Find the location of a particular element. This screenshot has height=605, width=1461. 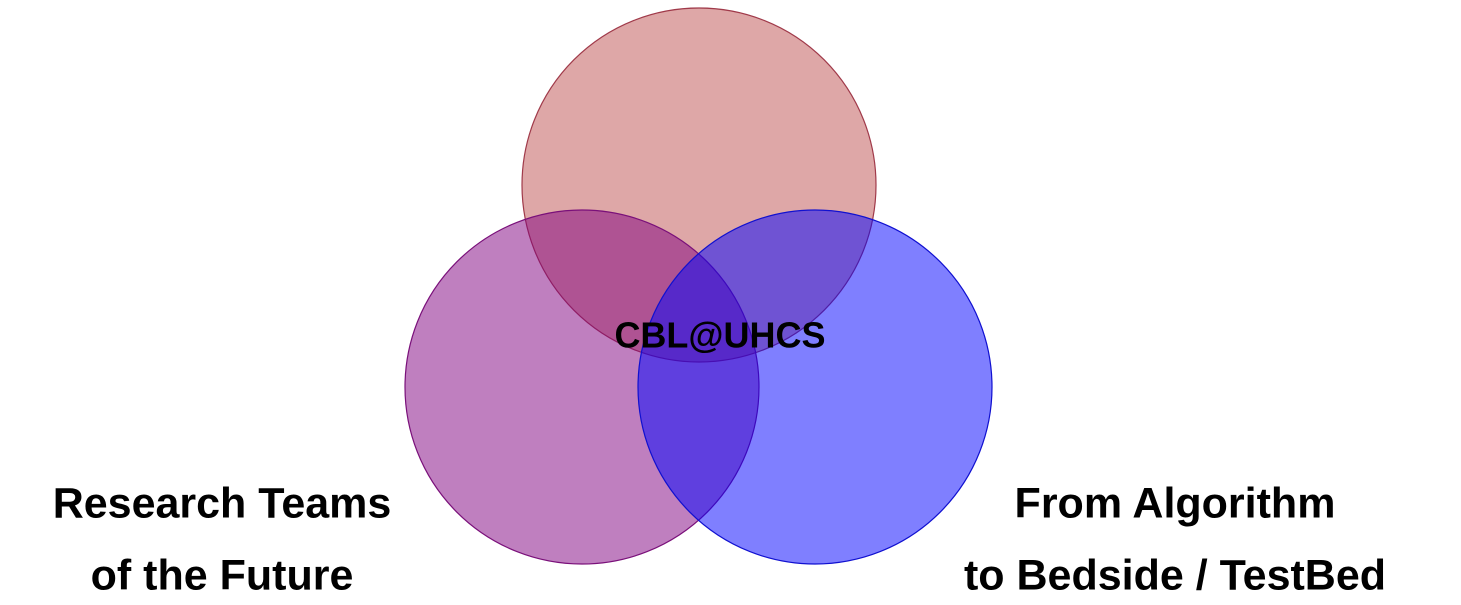

circle-right is located at coordinates (815, 387).